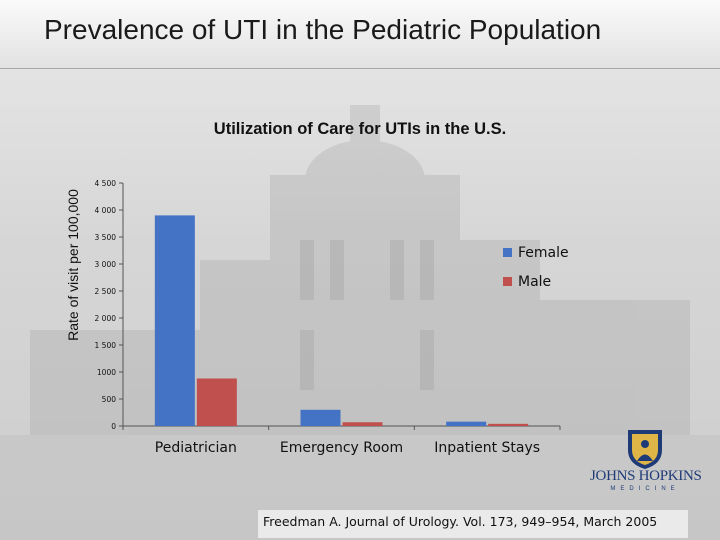  Describe the element at coordinates (106, 210) in the screenshot. I see `y-tick-label: 4 000` at that location.